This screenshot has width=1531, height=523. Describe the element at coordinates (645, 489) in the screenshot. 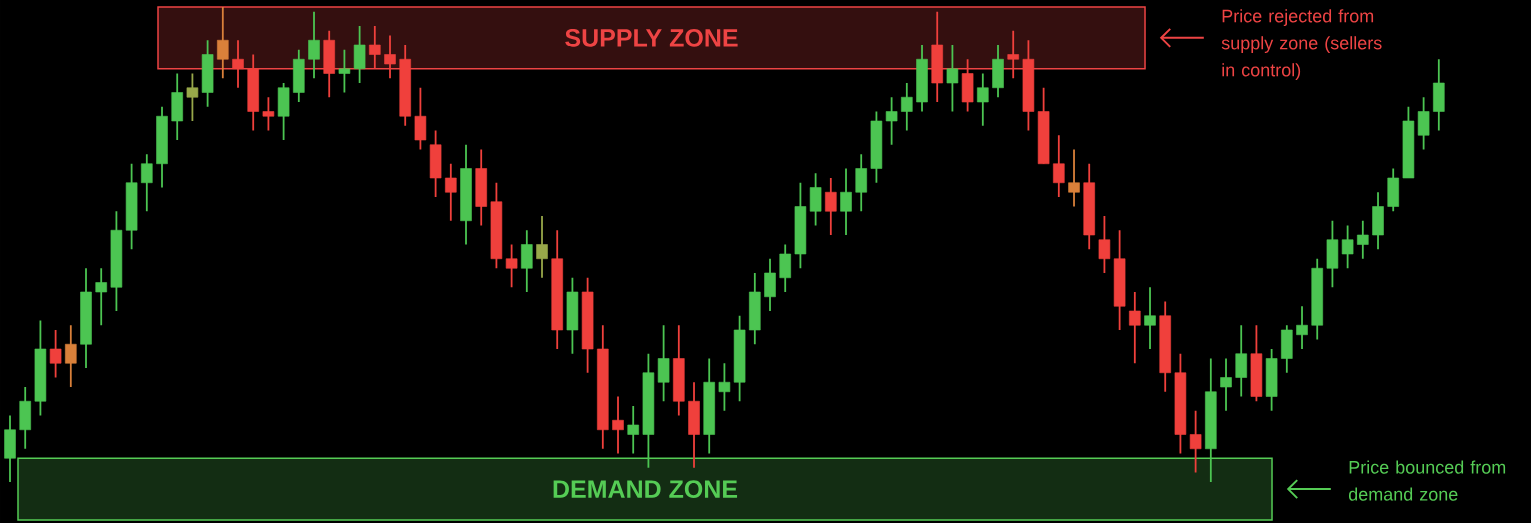

I see `band-label: DEMAND ZONE` at that location.